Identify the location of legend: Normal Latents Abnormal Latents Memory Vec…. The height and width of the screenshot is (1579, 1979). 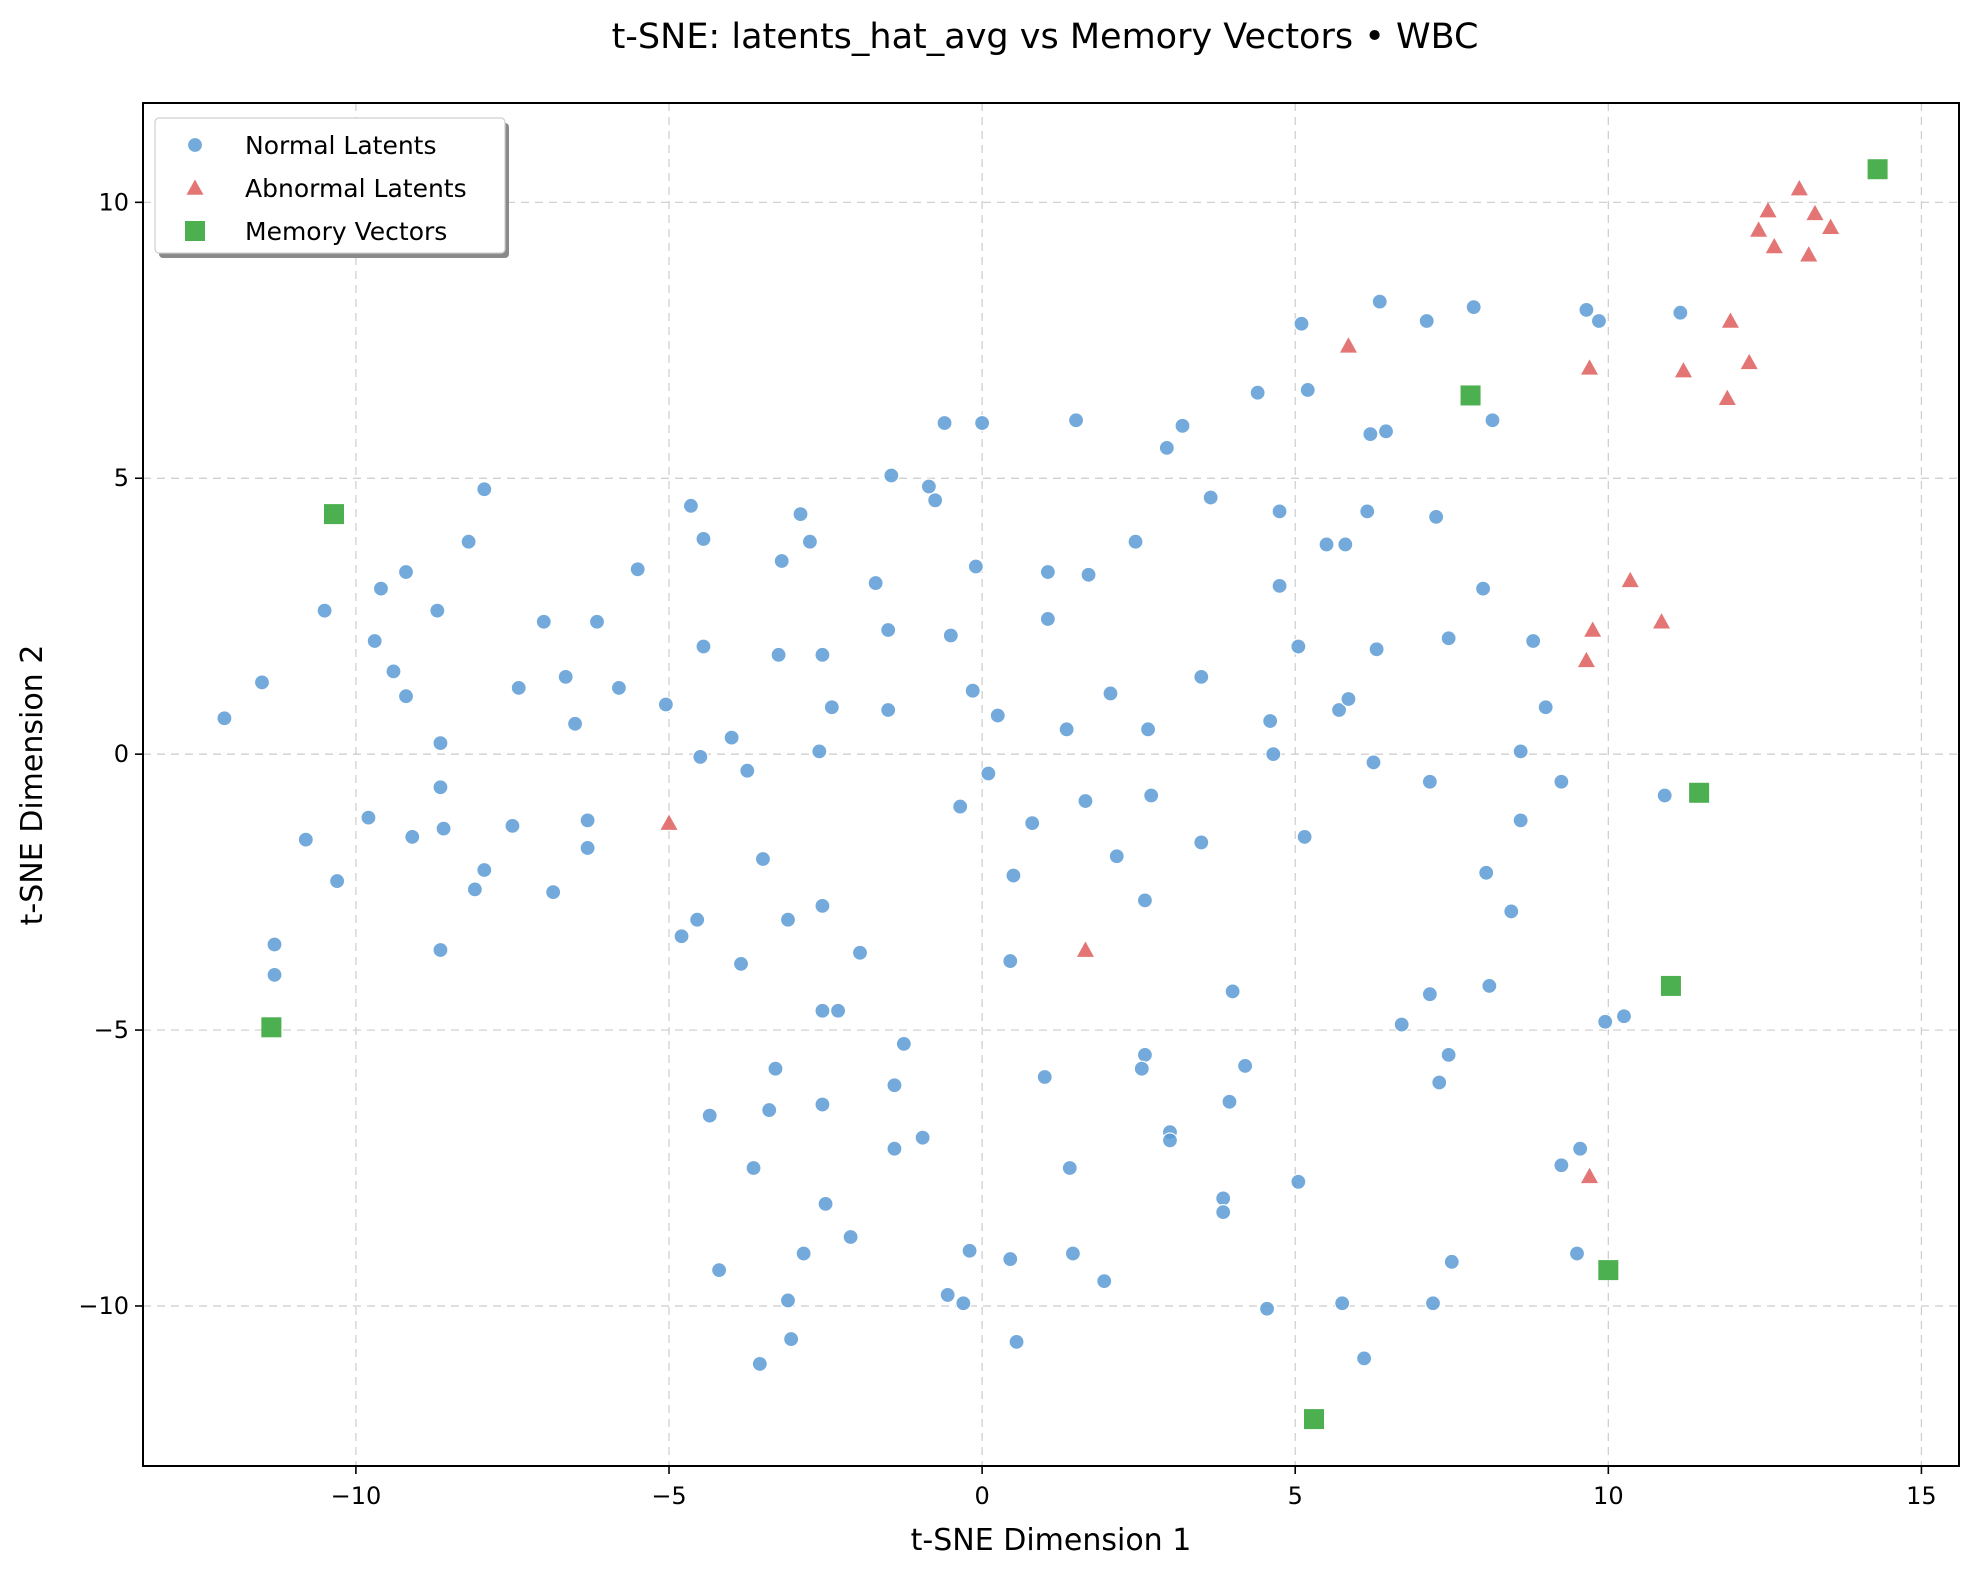
(331, 187).